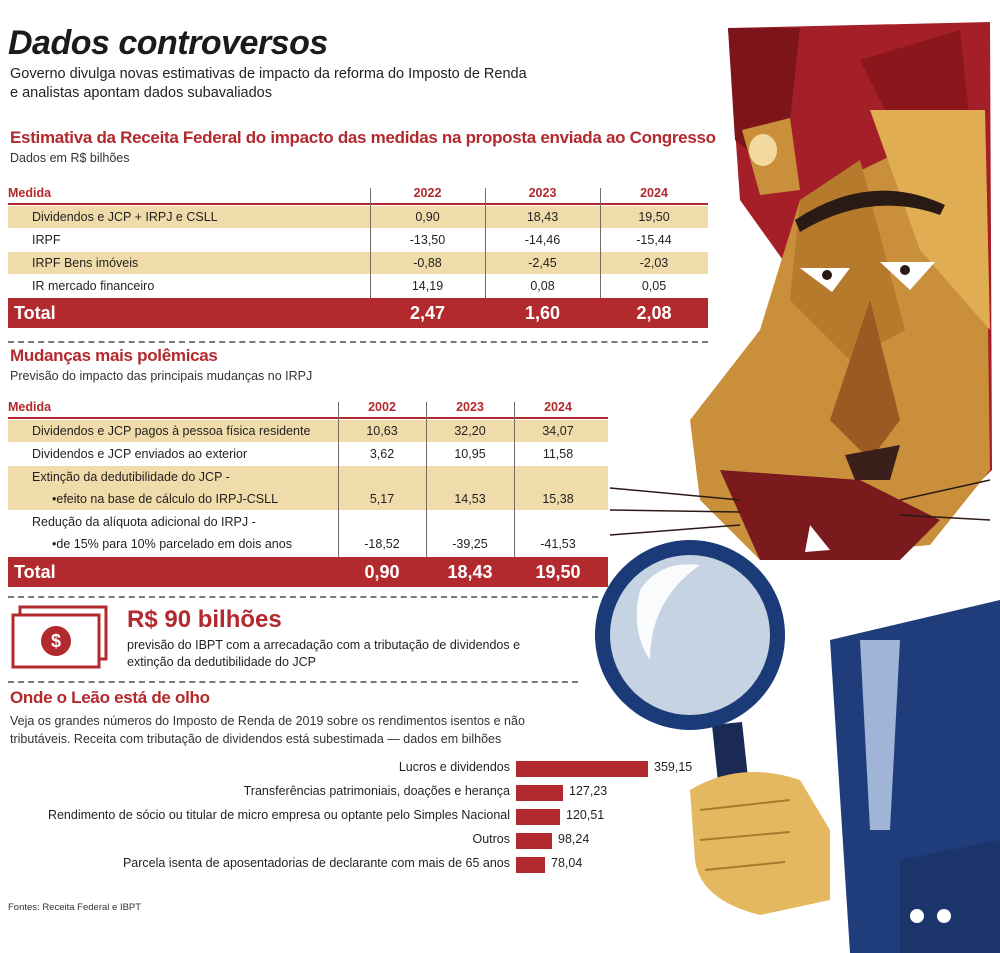 Image resolution: width=1000 pixels, height=953 pixels. I want to click on total-value: 0,90, so click(382, 572).